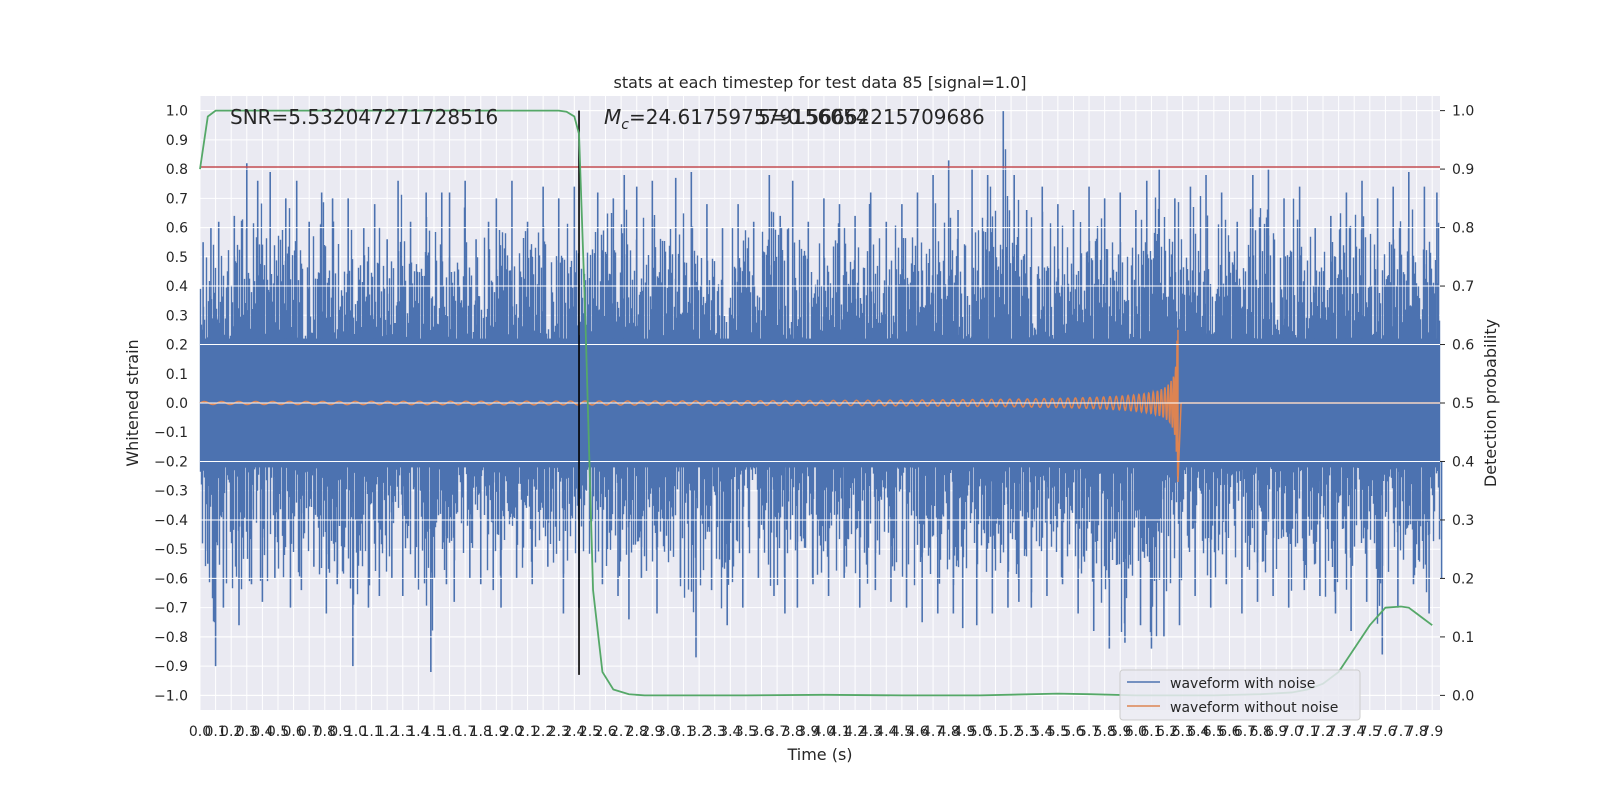 The image size is (1600, 800). What do you see at coordinates (1490, 403) in the screenshot?
I see `y-axis-label-right: Detection probability` at bounding box center [1490, 403].